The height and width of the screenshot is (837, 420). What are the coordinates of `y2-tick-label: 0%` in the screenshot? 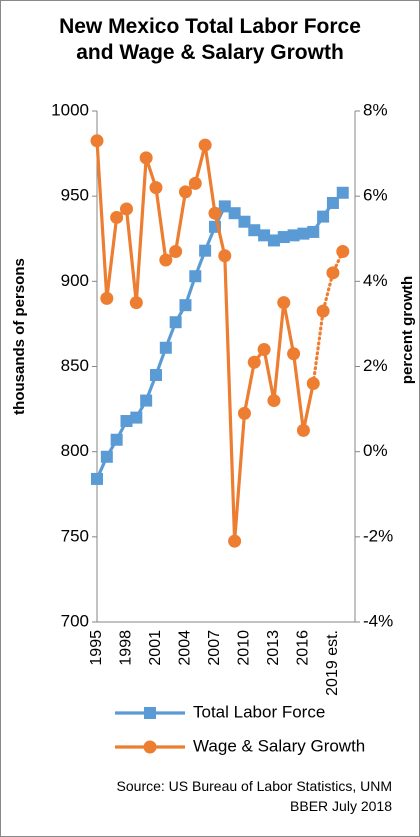 It's located at (375, 450).